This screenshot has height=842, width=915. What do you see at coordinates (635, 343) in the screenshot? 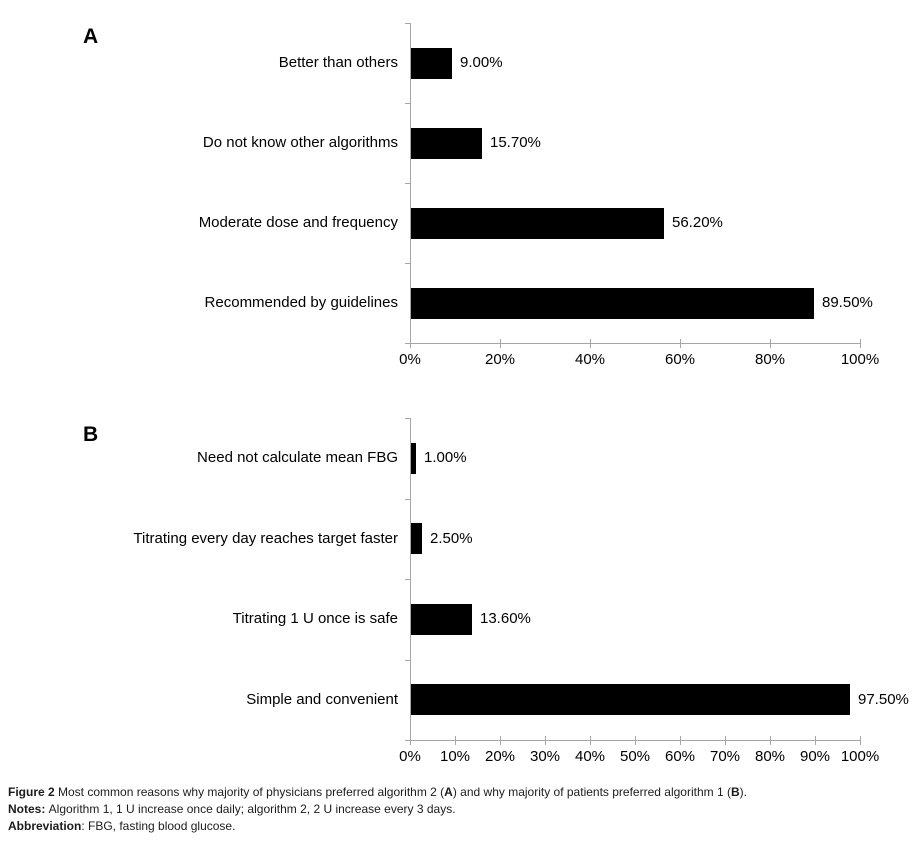
I see `value-axis-line` at bounding box center [635, 343].